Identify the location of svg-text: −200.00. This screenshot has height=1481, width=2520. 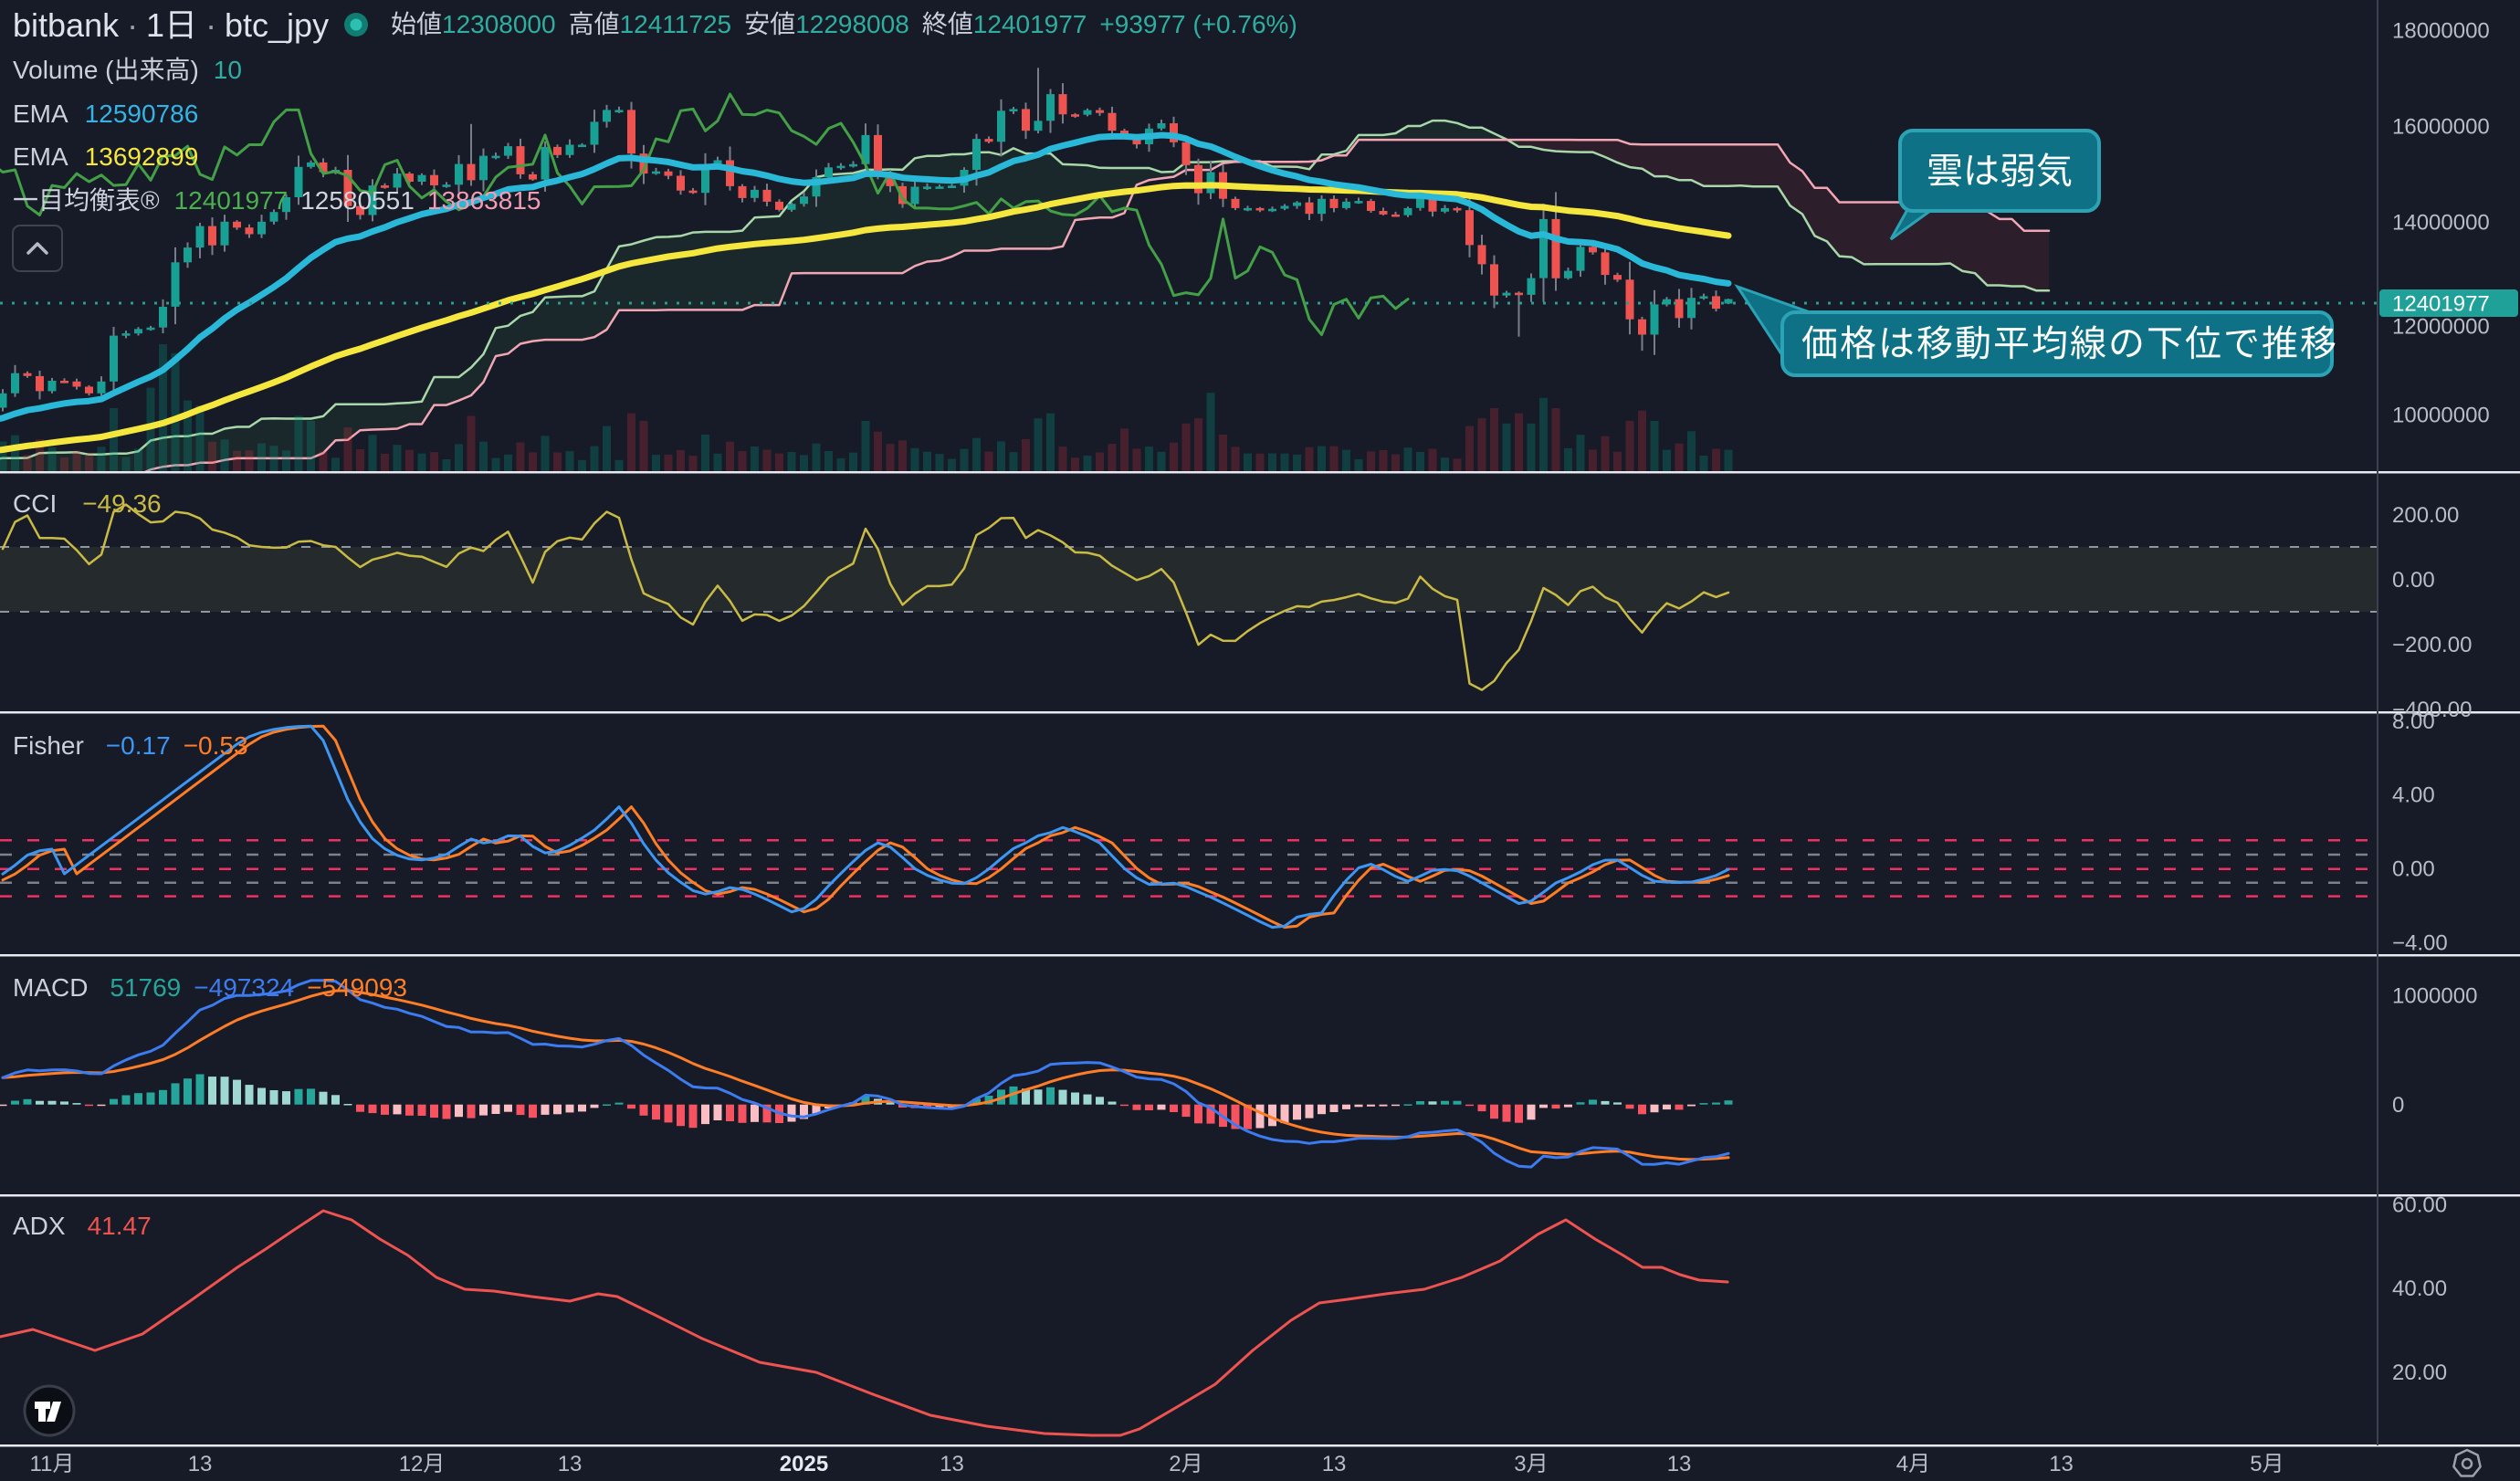
(2432, 645).